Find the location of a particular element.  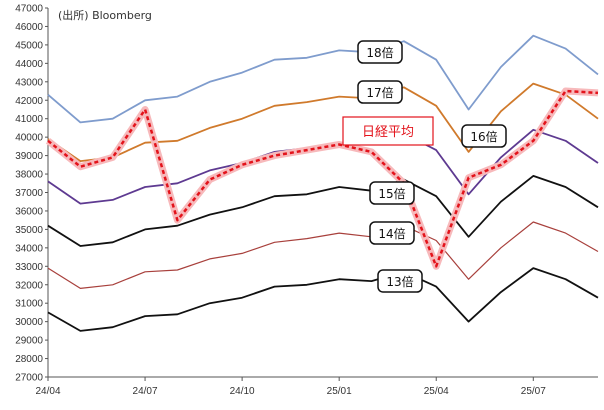

y-tick-label: 33000 is located at coordinates (29, 267).